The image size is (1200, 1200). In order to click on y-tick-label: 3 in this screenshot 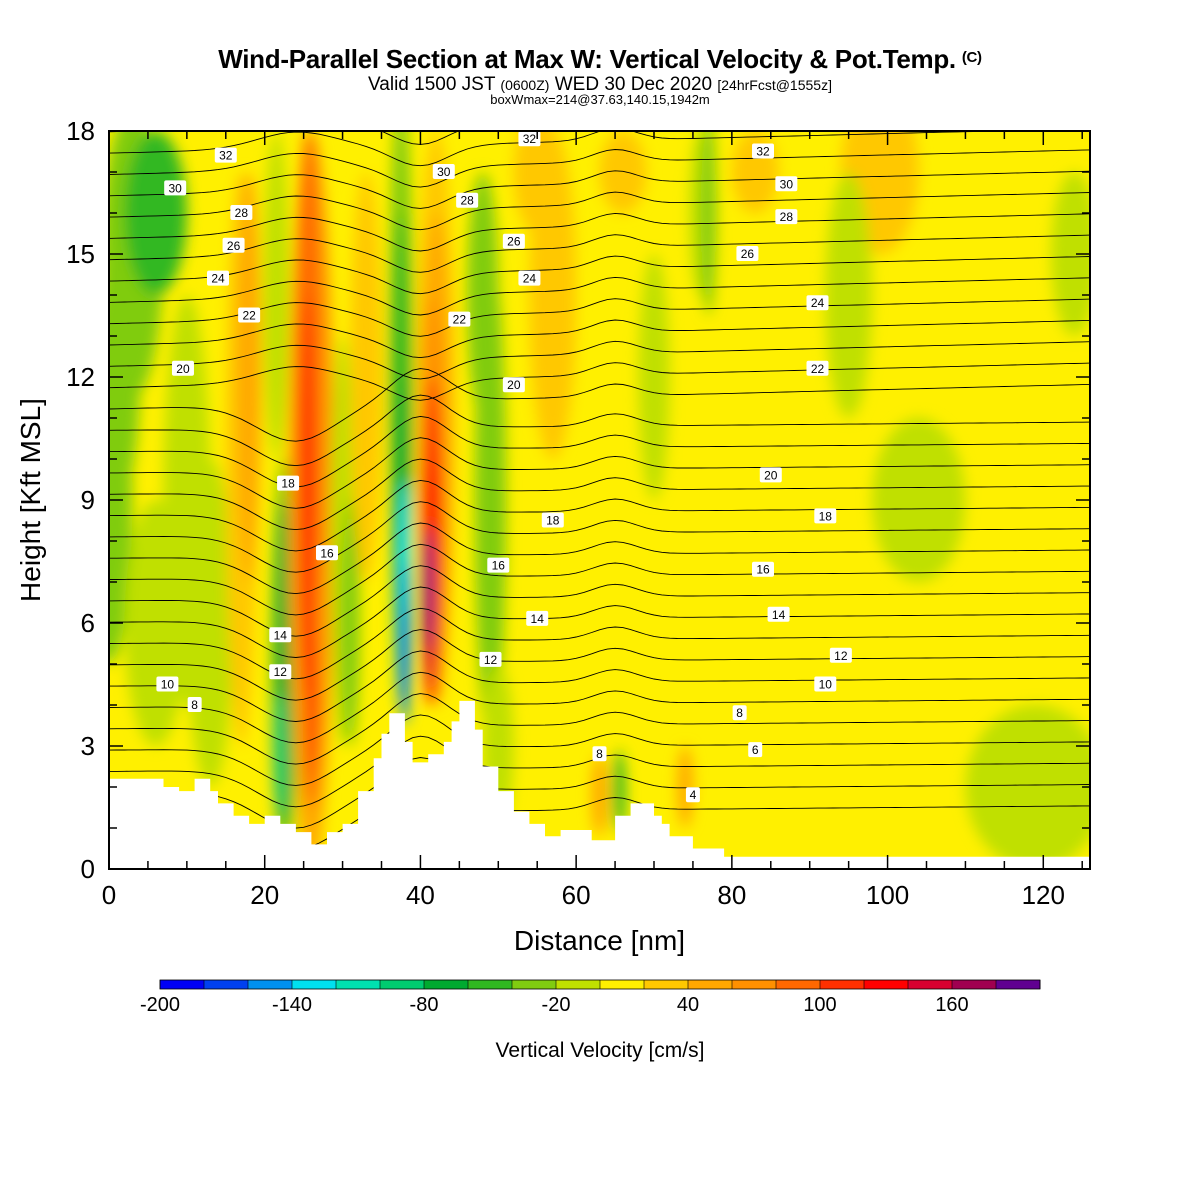, I will do `click(88, 746)`.